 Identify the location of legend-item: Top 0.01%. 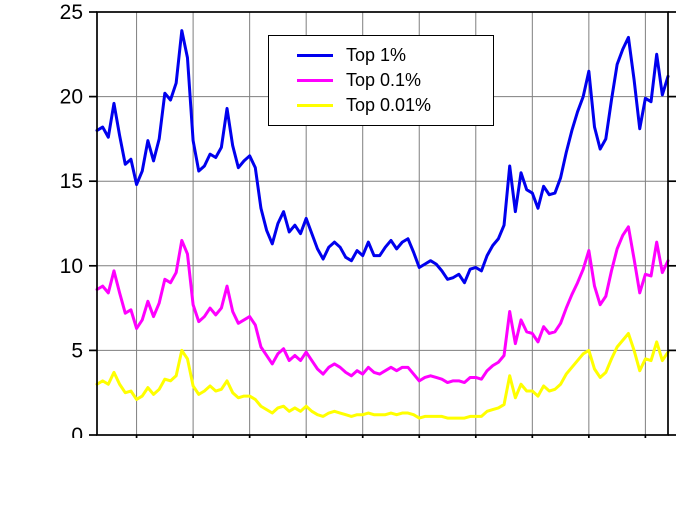
(395, 105).